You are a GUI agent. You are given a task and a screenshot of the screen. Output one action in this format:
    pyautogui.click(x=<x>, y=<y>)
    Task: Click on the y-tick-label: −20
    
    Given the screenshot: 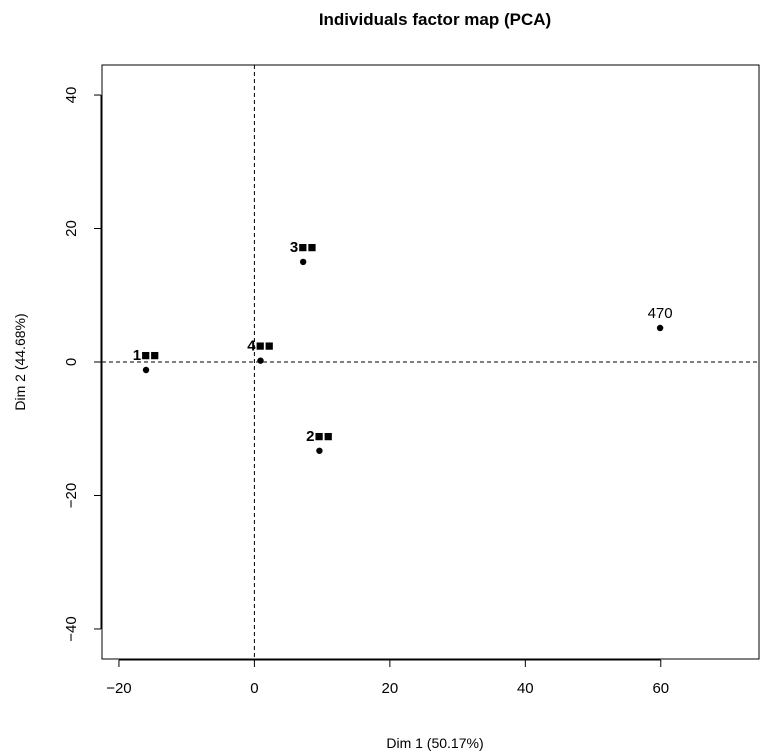 What is the action you would take?
    pyautogui.click(x=71, y=495)
    